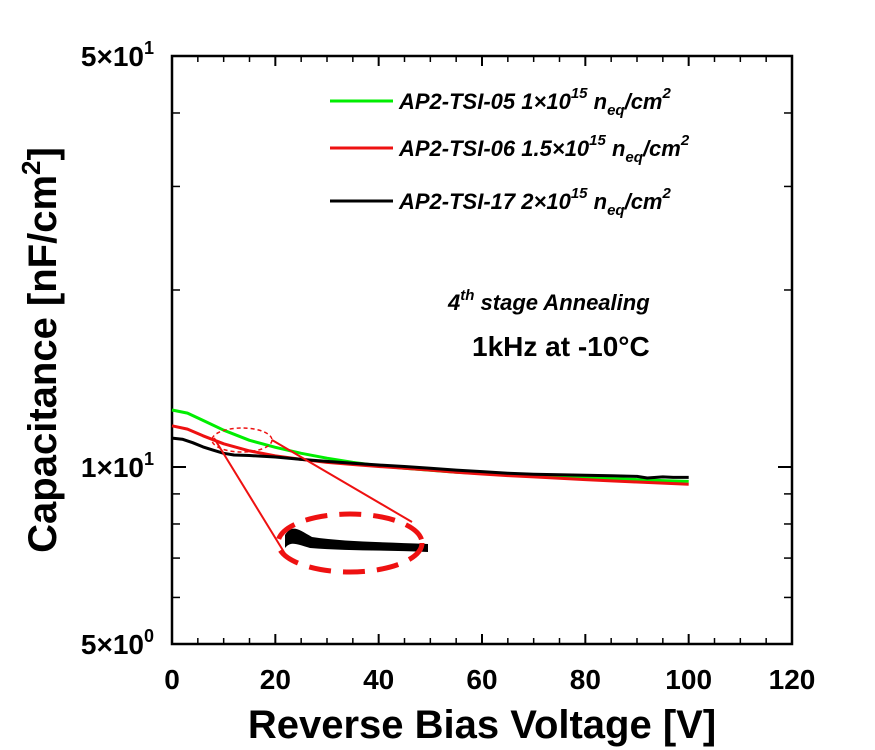 Image resolution: width=875 pixels, height=750 pixels. I want to click on zoom-target-ellipse, so click(350, 543).